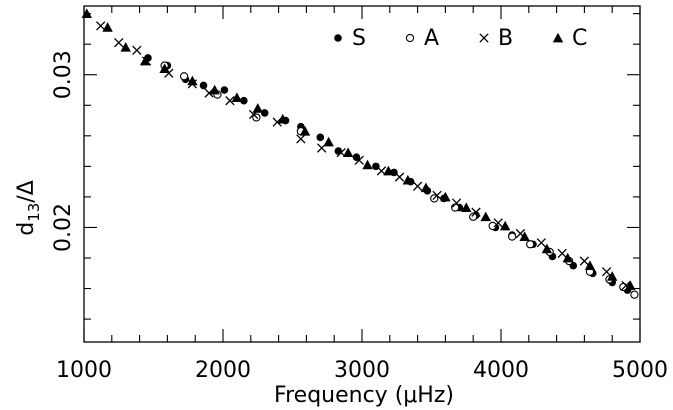  I want to click on x-axis-title: Frequency (μHz), so click(364, 395).